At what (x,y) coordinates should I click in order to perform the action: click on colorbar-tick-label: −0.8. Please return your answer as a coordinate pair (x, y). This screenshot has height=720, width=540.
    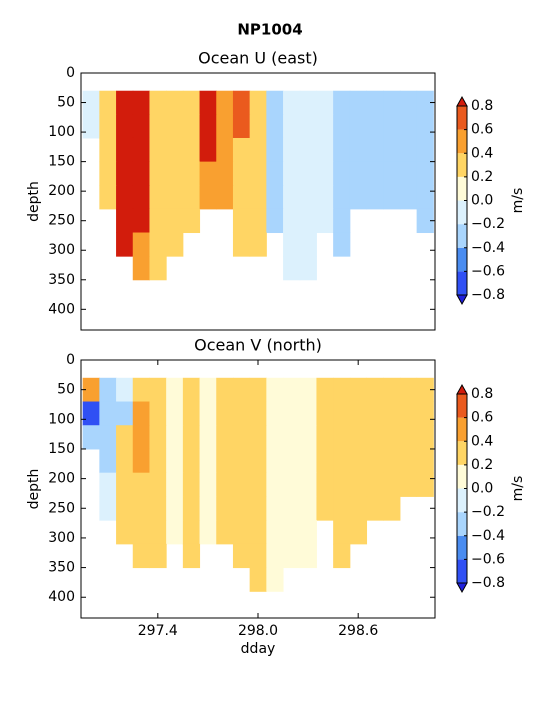
    Looking at the image, I should click on (488, 583).